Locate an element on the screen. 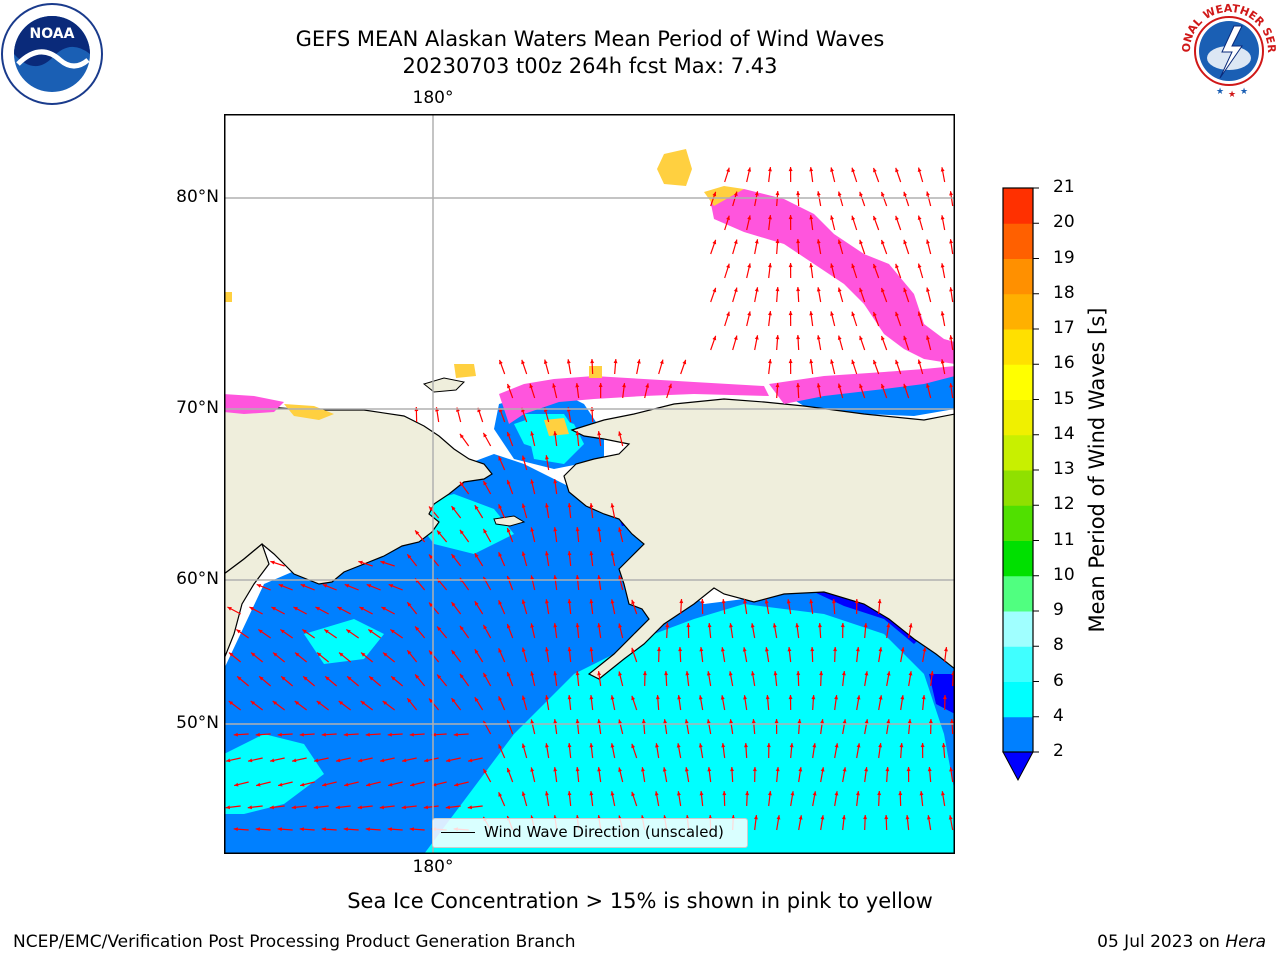 This screenshot has height=960, width=1280. lon-label-bottom-180: 180° is located at coordinates (433, 867).